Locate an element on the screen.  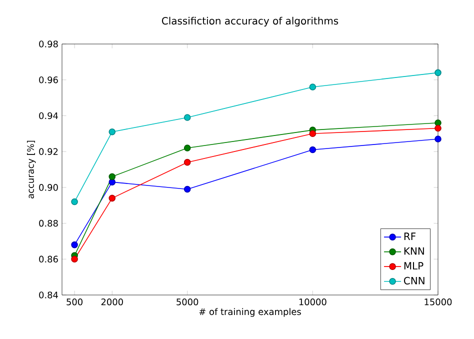
x-tick-label: 5000 is located at coordinates (187, 302).